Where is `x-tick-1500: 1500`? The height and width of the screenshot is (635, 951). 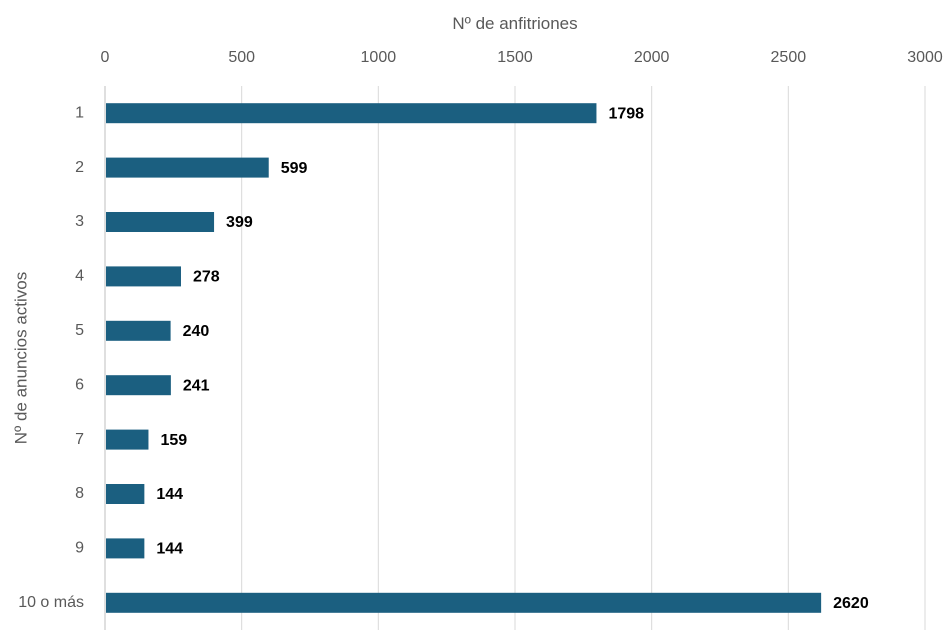
x-tick-1500: 1500 is located at coordinates (515, 57).